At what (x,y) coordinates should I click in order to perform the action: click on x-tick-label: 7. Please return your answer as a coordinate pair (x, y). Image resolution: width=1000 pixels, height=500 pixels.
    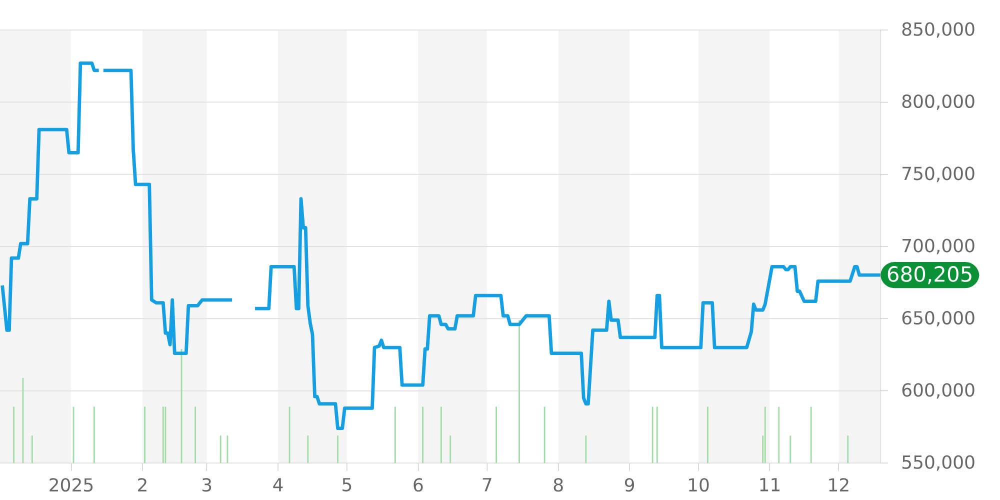
    Looking at the image, I should click on (487, 485).